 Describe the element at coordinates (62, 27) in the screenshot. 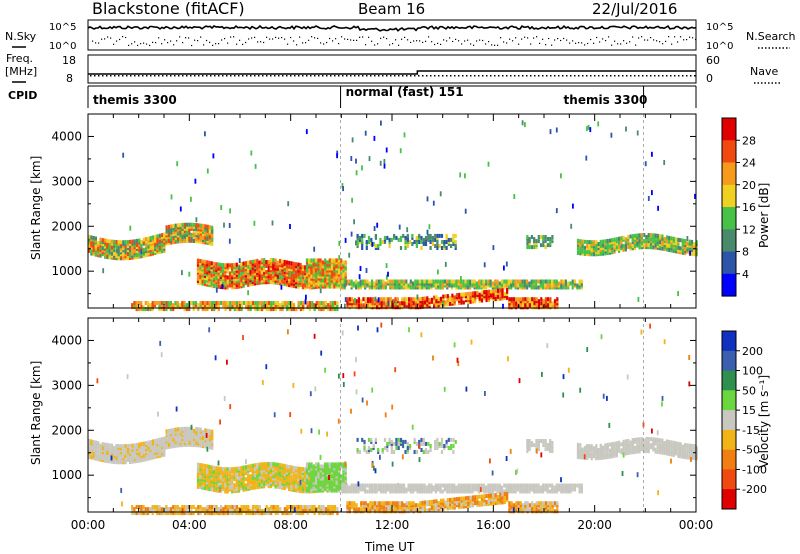

I see `noise-scale-top-left: 10^5` at that location.